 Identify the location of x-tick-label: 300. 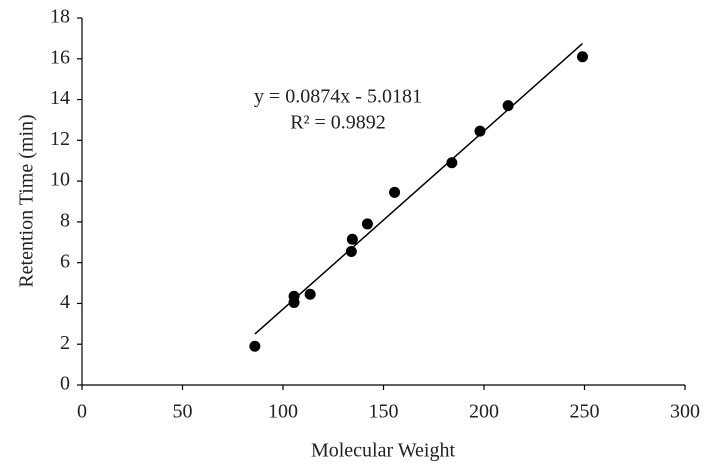
(685, 412).